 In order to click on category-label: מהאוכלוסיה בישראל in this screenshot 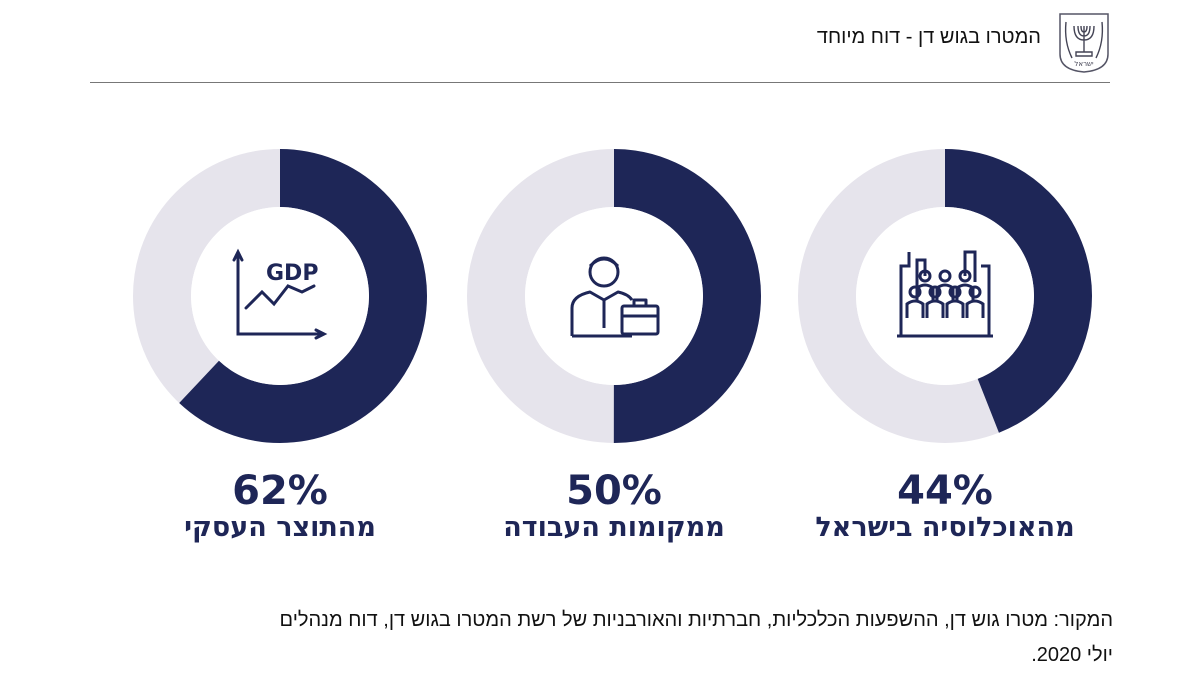, I will do `click(945, 527)`.